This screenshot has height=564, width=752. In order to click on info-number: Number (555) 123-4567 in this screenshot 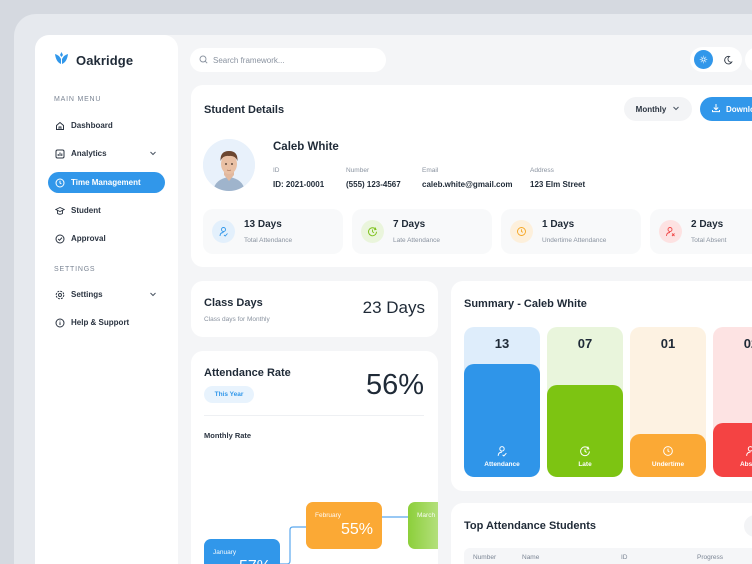, I will do `click(373, 178)`.